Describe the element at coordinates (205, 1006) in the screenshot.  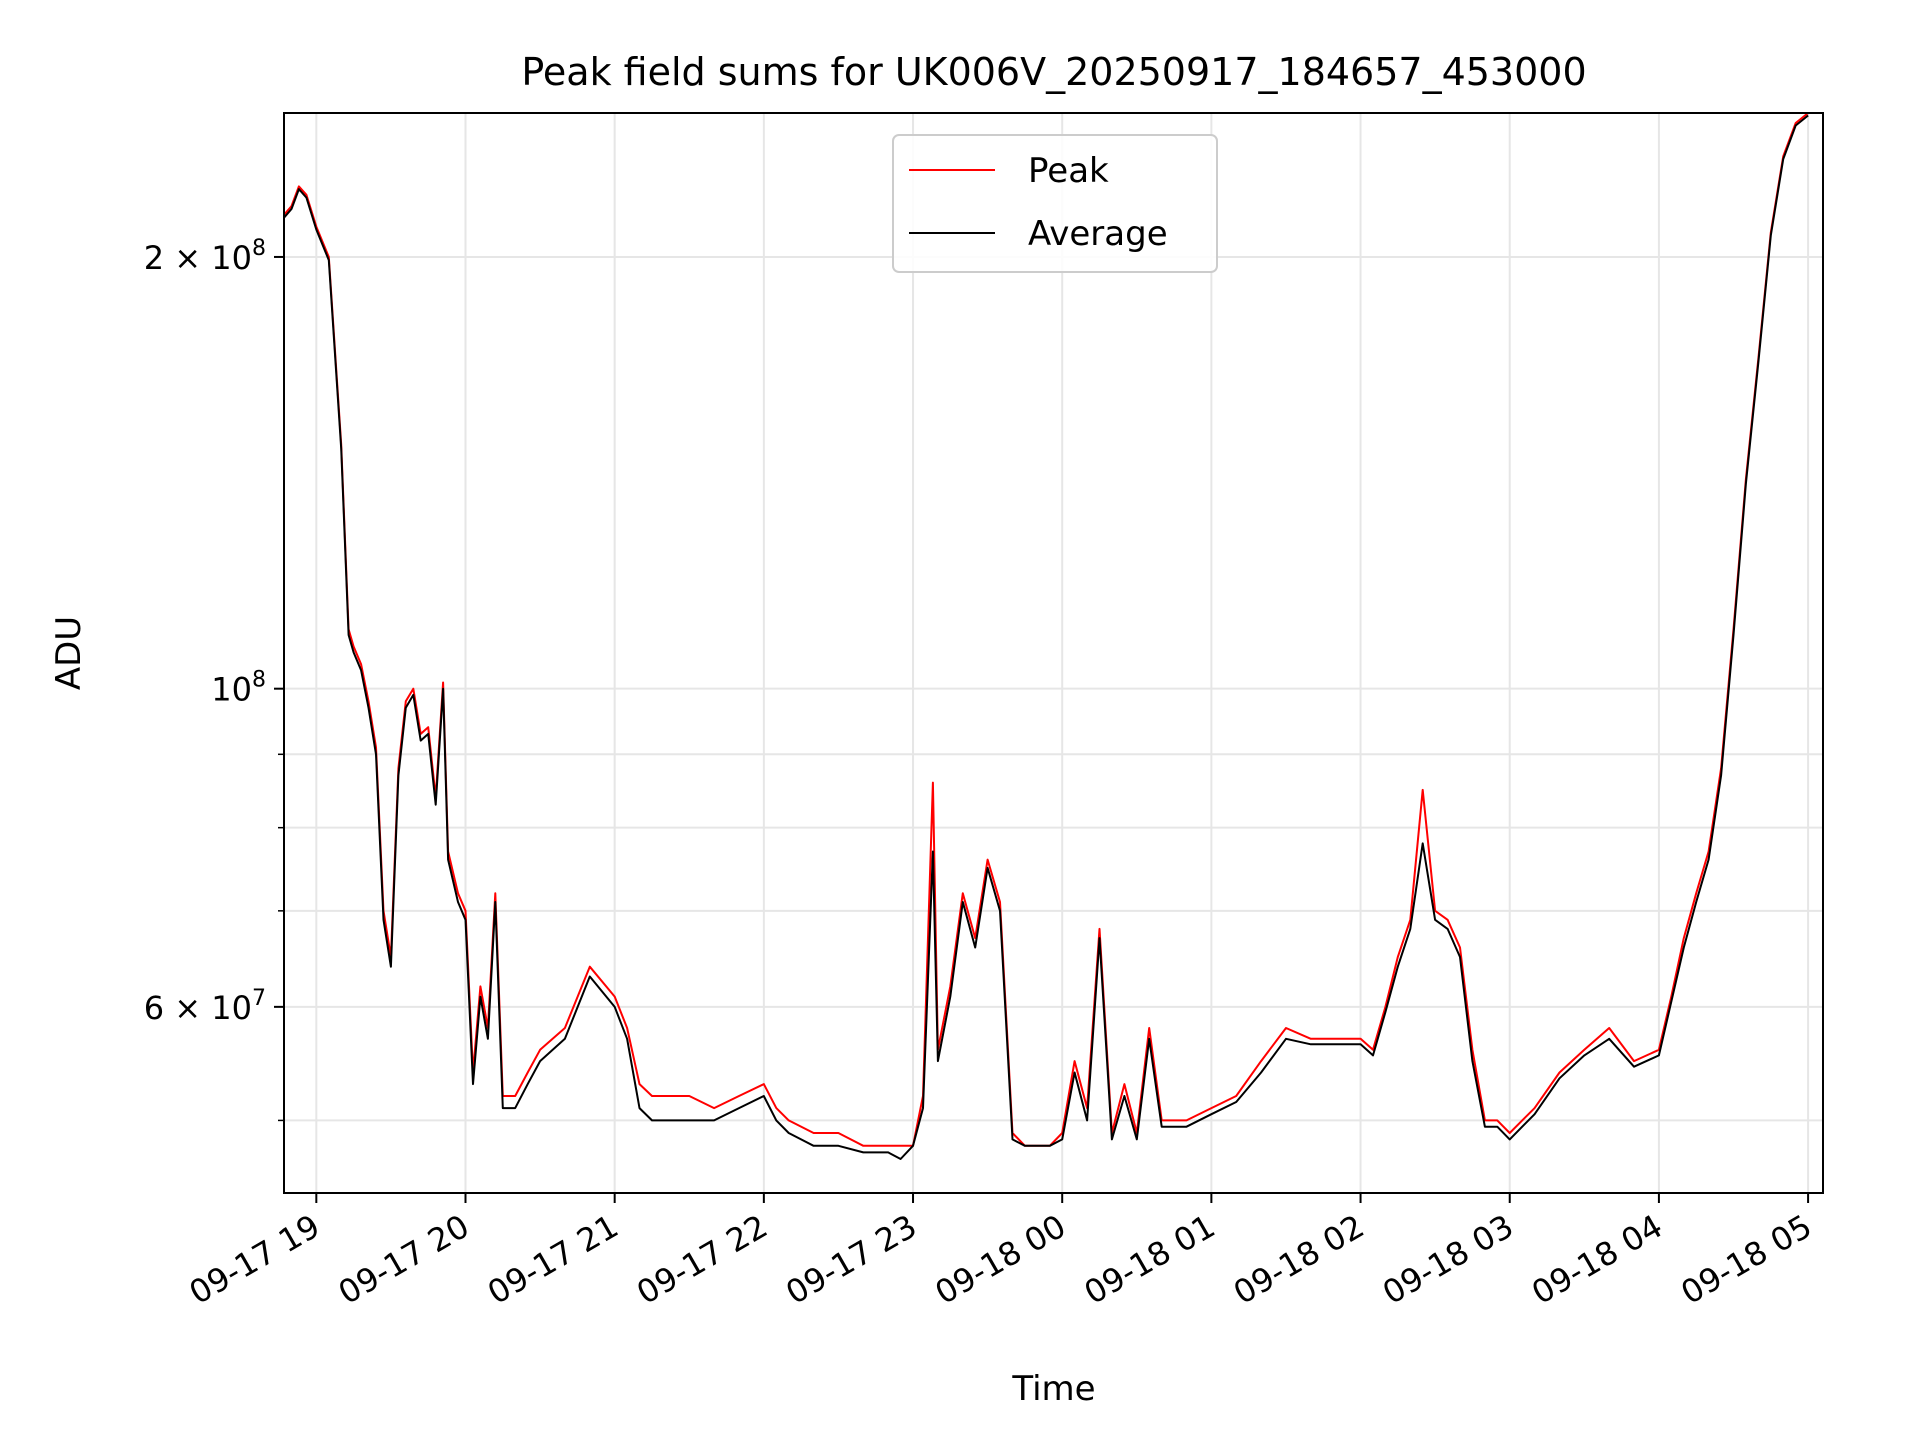
I see `y-tick-label: 6 × 107` at that location.